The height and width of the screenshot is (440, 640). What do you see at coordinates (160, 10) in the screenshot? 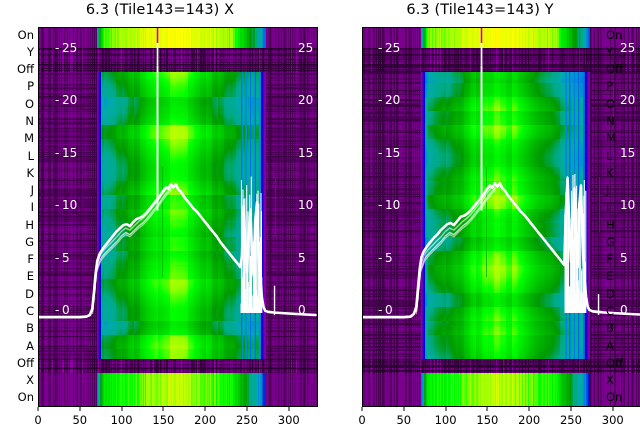
I see `panel-x-title: 6.3 (Tile143=143) X` at bounding box center [160, 10].